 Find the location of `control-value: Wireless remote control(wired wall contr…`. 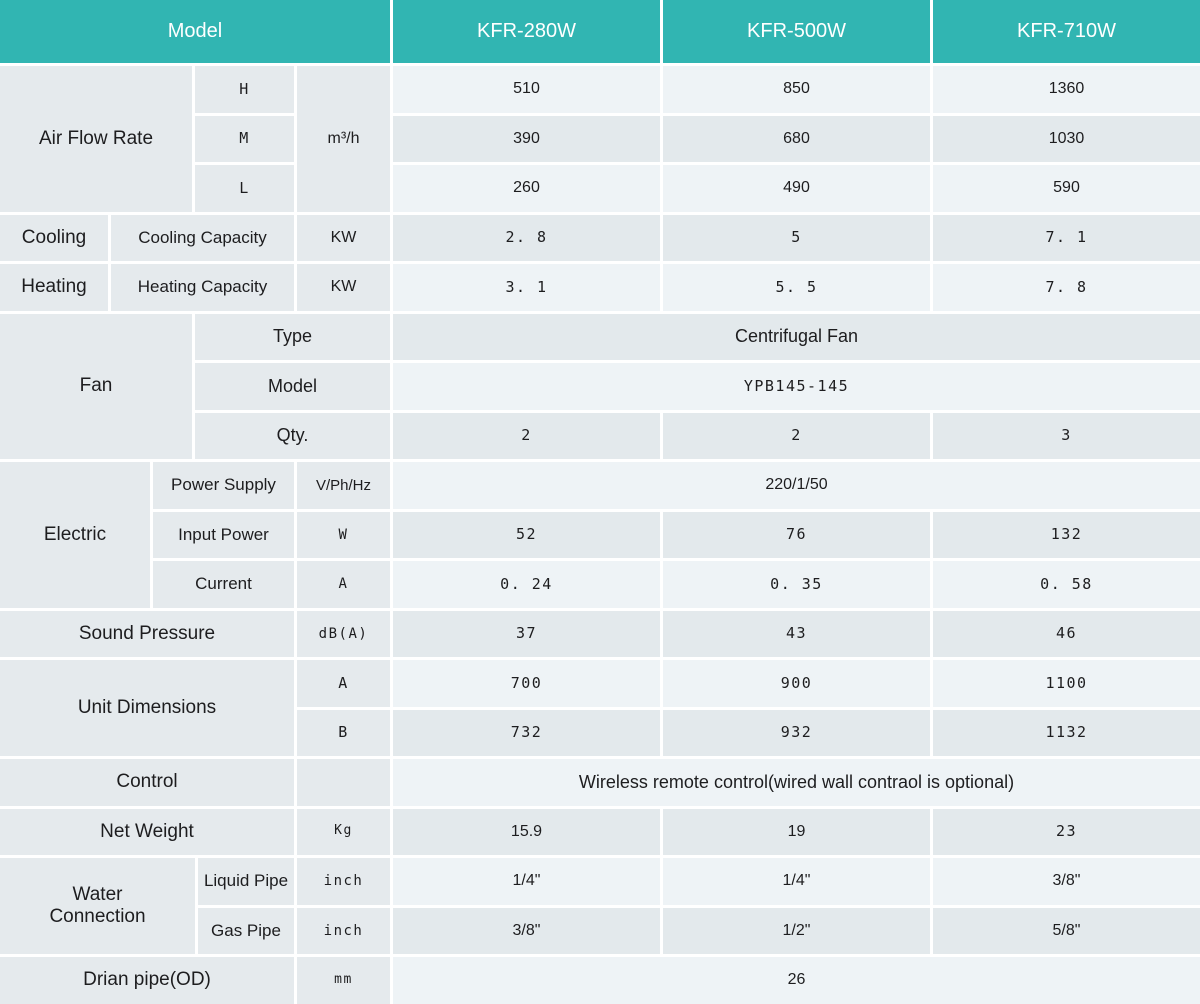

control-value: Wireless remote control(wired wall contr… is located at coordinates (796, 782).